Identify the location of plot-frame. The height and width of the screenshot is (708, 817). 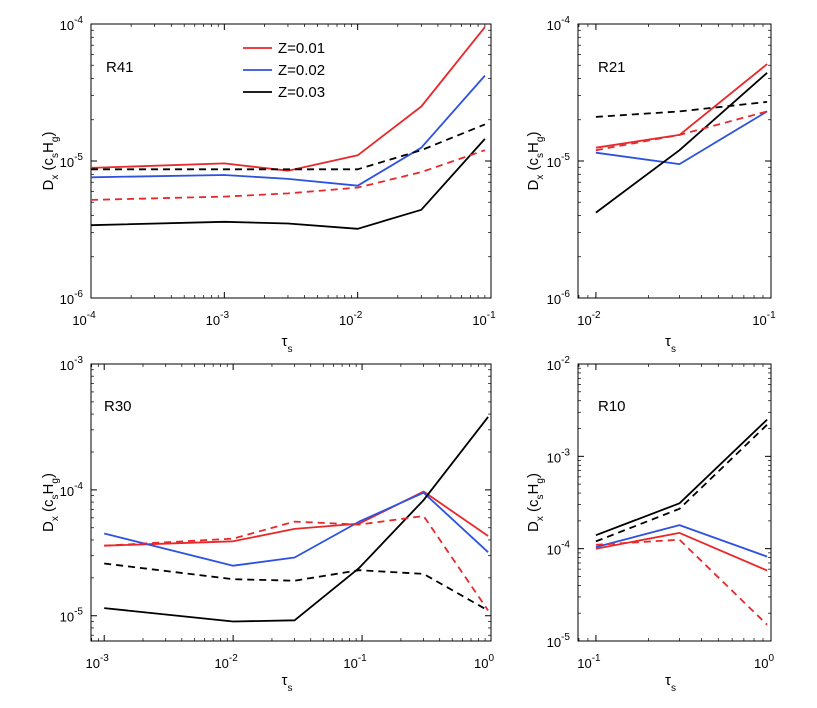
(674, 502).